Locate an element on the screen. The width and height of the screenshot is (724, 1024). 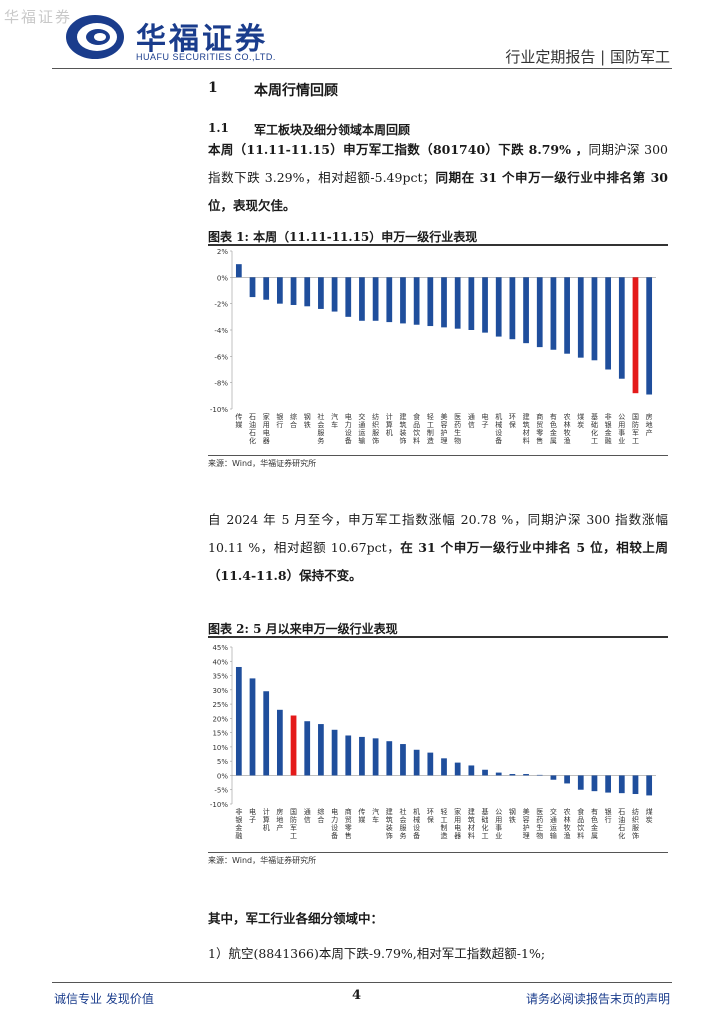
paragraph-bold-text: 同期在 31 个申万一级行业中排名第 30 位，表现欠佳。 is located at coordinates (438, 191).